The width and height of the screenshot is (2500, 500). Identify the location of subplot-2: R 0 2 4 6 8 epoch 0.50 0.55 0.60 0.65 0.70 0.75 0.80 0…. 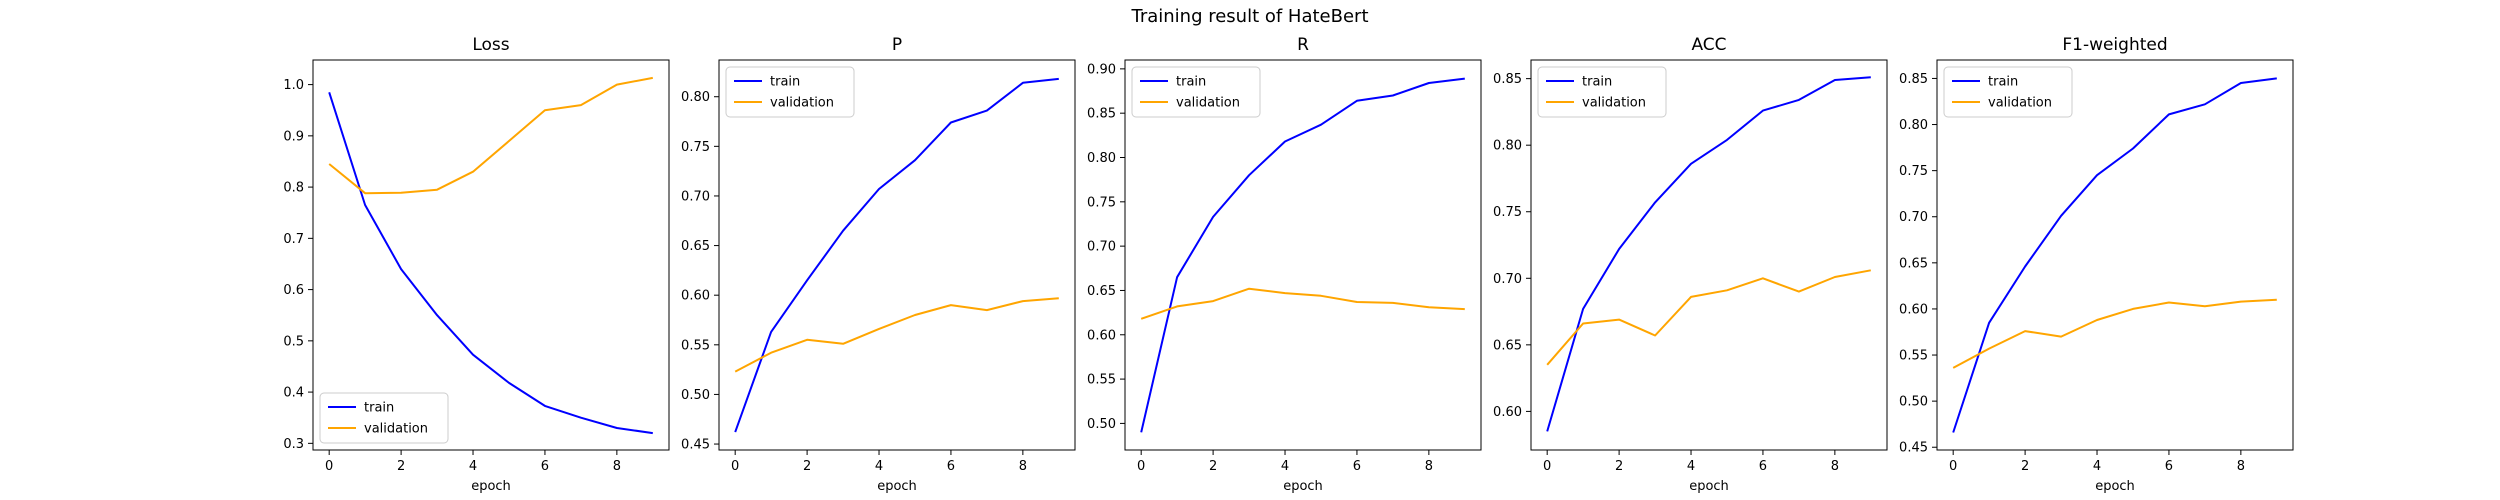
(1284, 264).